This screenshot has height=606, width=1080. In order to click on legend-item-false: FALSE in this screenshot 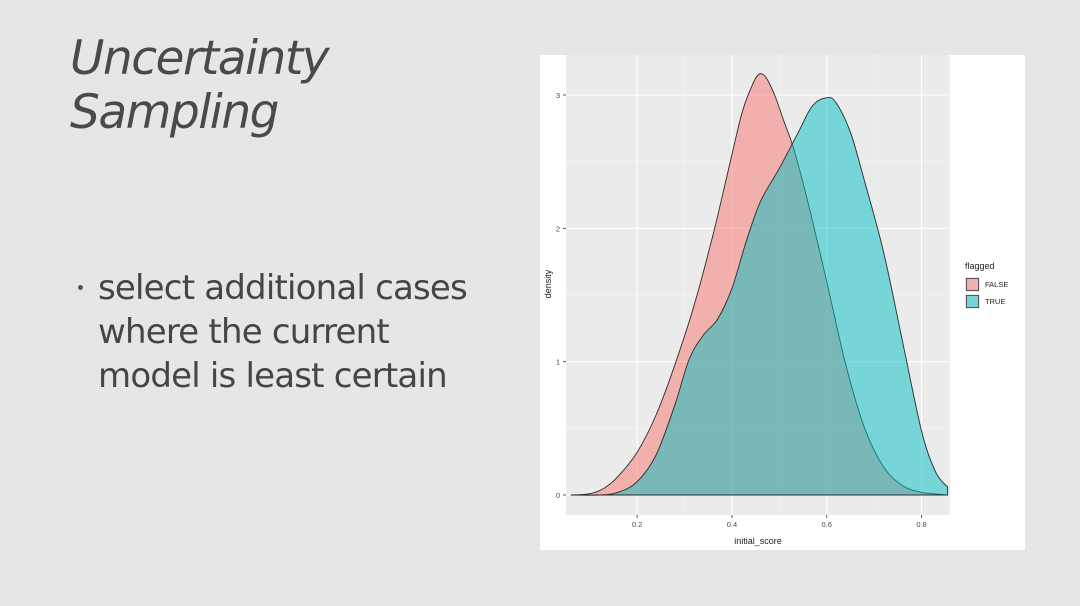, I will do `click(986, 284)`.